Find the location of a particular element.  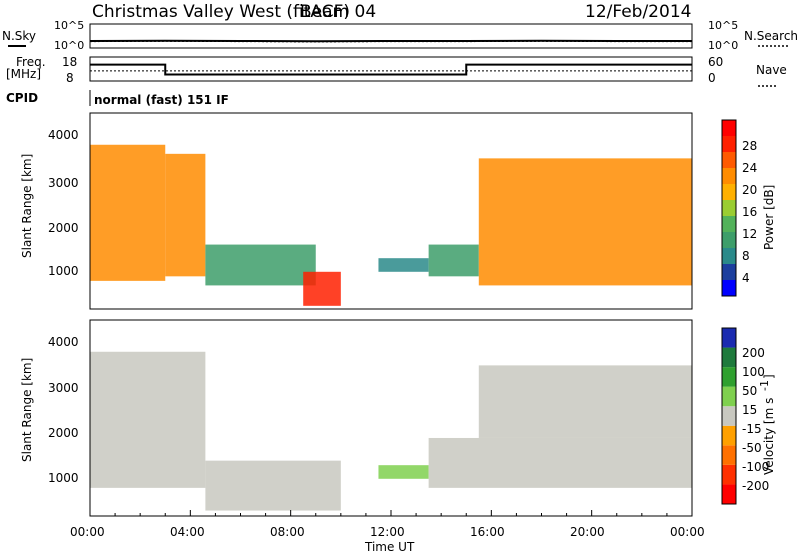

power-colorbar is located at coordinates (729, 208).